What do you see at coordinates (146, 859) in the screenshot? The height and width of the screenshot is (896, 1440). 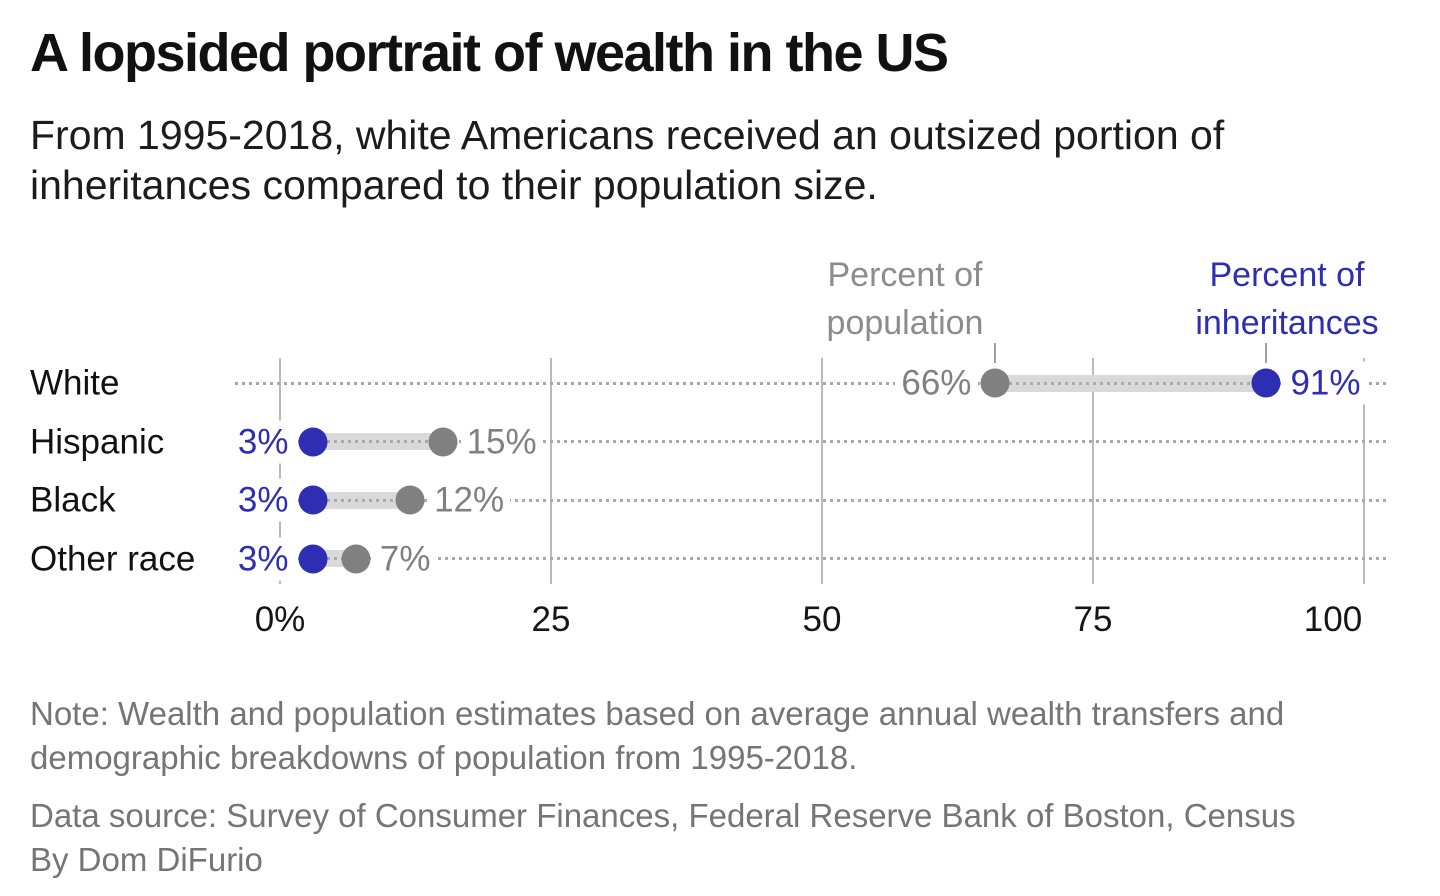 I see `byline: By Dom DiFurio` at bounding box center [146, 859].